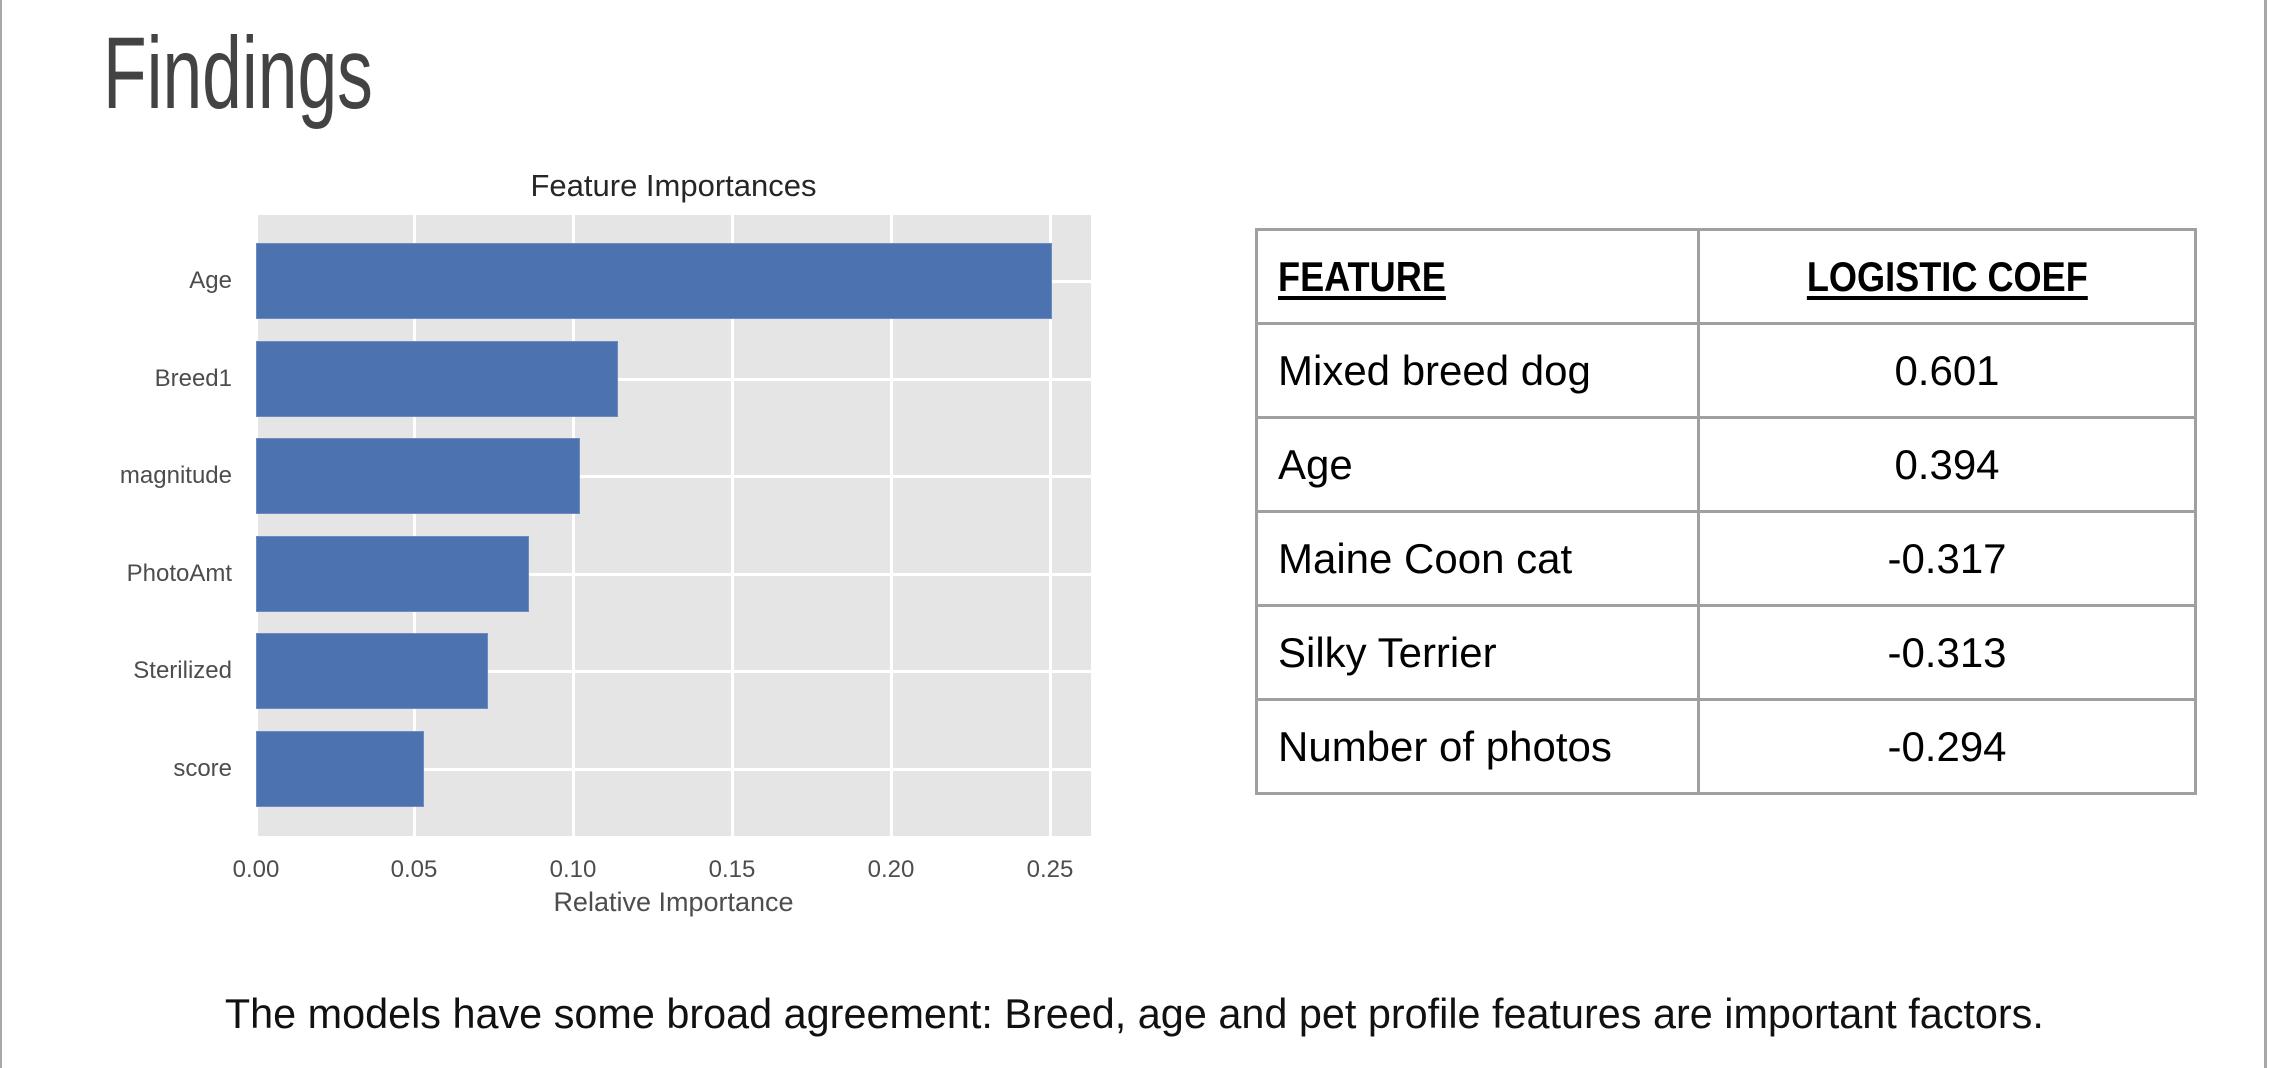 The height and width of the screenshot is (1068, 2269). Describe the element at coordinates (1477, 464) in the screenshot. I see `feature-cell: Age` at that location.